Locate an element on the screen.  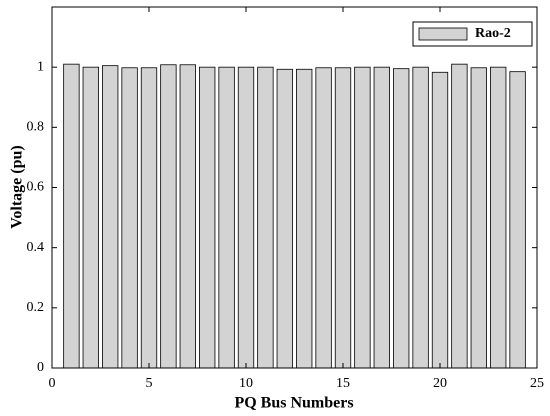
y-tick-label: 0.6 is located at coordinates (36, 187).